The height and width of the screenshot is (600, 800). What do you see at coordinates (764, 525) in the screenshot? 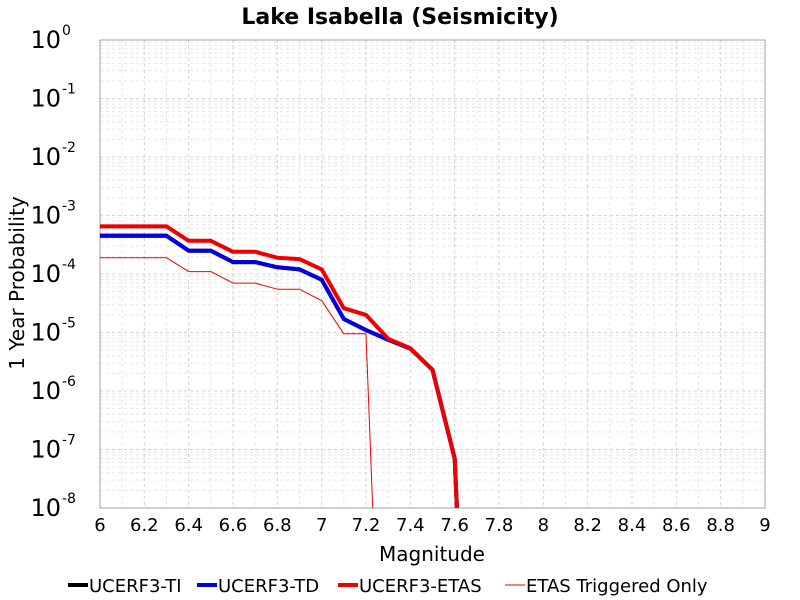
I see `x-tick-label: 9` at bounding box center [764, 525].